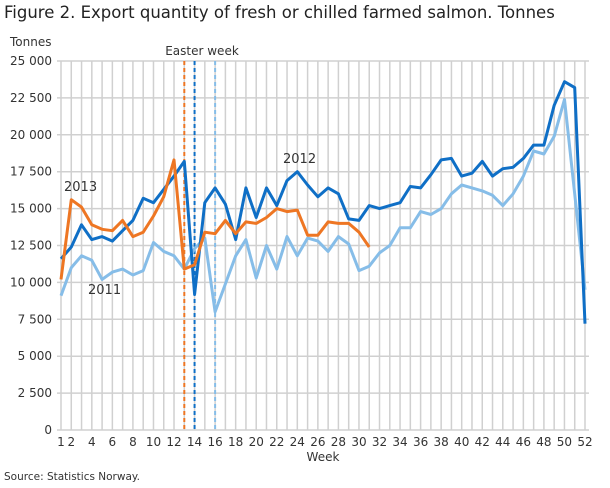  What do you see at coordinates (317, 442) in the screenshot?
I see `x-tick-label: 26` at bounding box center [317, 442].